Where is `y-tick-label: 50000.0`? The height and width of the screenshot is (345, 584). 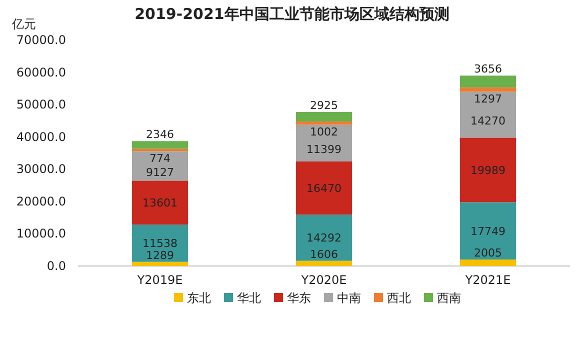
y-tick-label: 50000.0 is located at coordinates (41, 105).